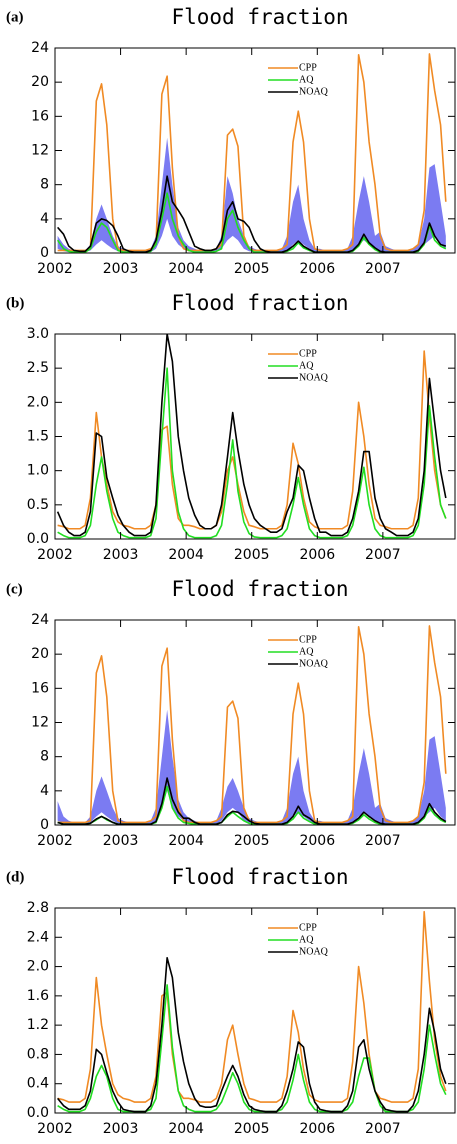 This screenshot has width=457, height=1144. Describe the element at coordinates (38, 908) in the screenshot. I see `y-tick-label: 2.8` at that location.